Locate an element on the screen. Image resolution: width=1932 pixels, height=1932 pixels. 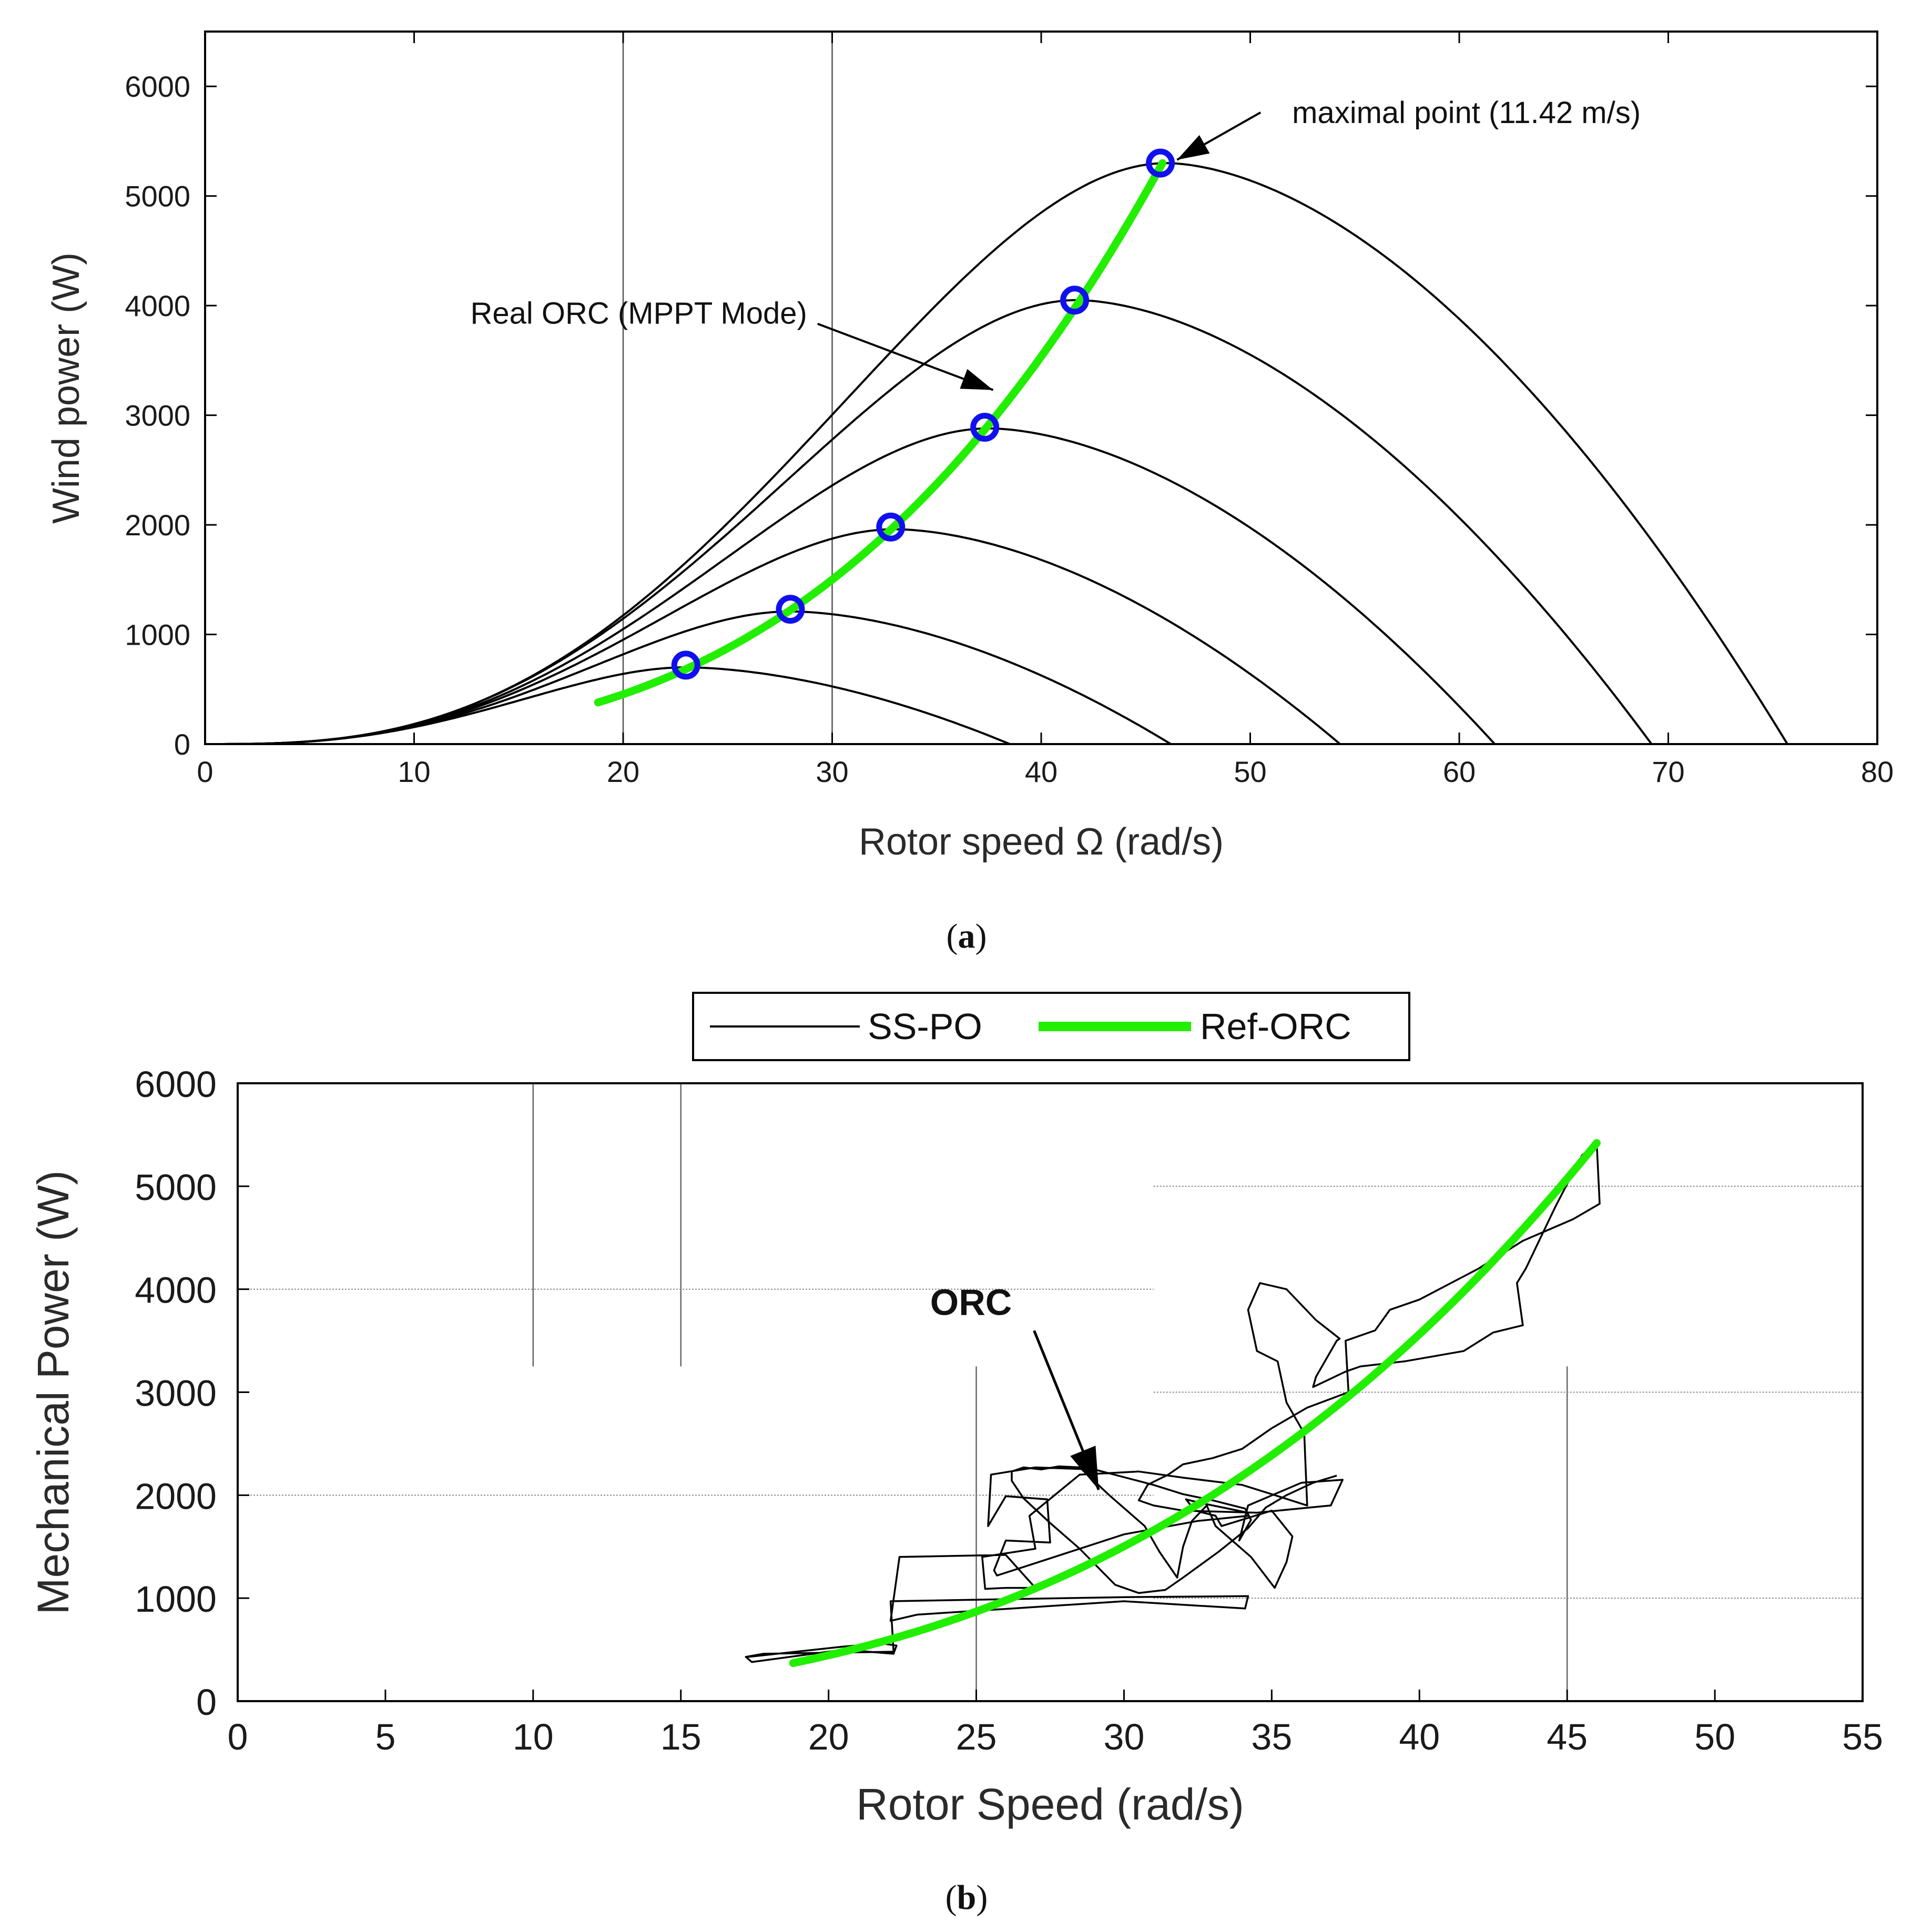
chart-b-ytick-label-6: 6000 is located at coordinates (176, 1084).